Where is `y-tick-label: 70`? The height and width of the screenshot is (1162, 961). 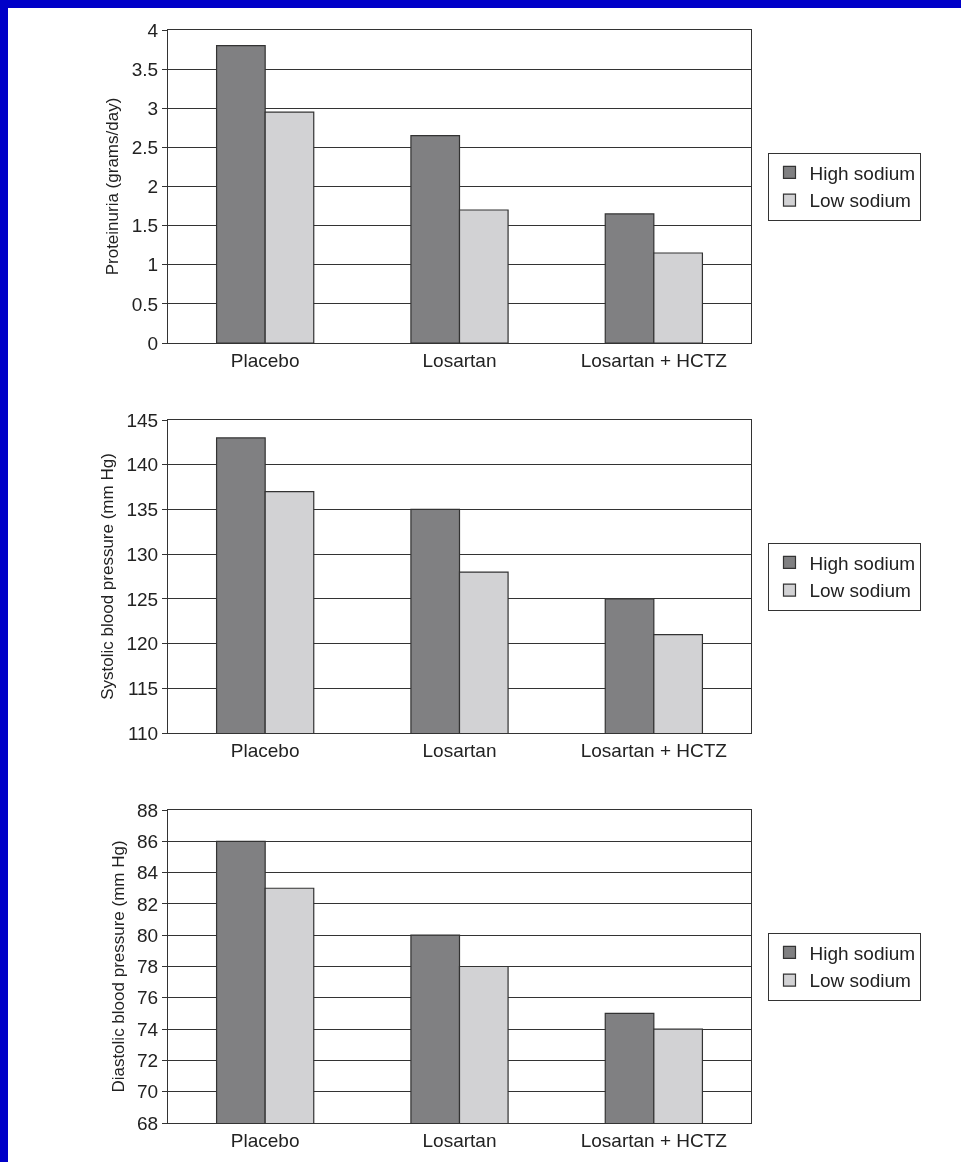 y-tick-label: 70 is located at coordinates (148, 1092).